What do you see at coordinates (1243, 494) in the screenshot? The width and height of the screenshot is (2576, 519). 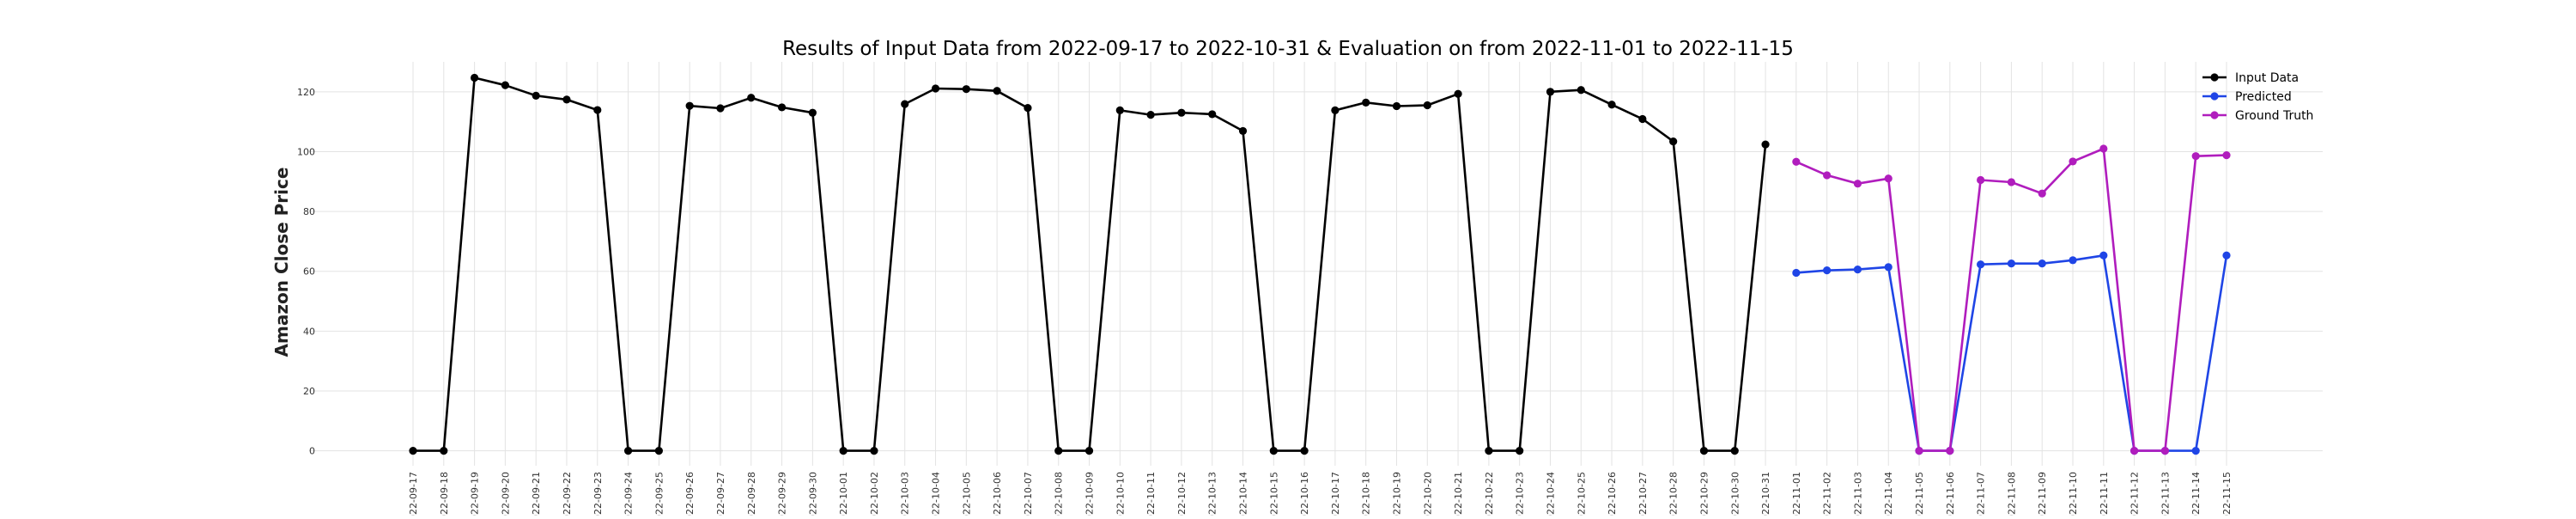 I see `x-tick-label: 2022-10-14` at bounding box center [1243, 494].